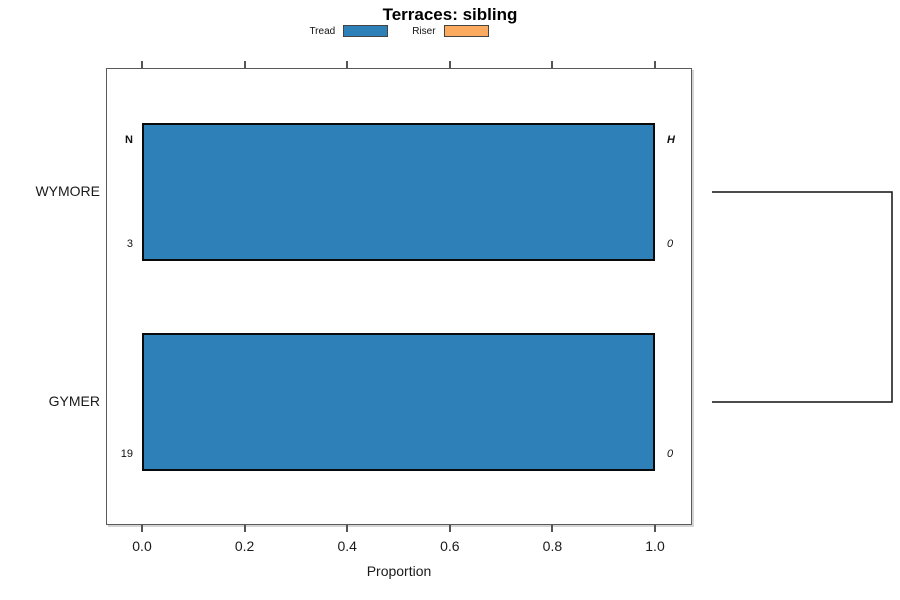 Image resolution: width=900 pixels, height=600 pixels. What do you see at coordinates (552, 546) in the screenshot?
I see `x-axis-tick-label: 0.8` at bounding box center [552, 546].